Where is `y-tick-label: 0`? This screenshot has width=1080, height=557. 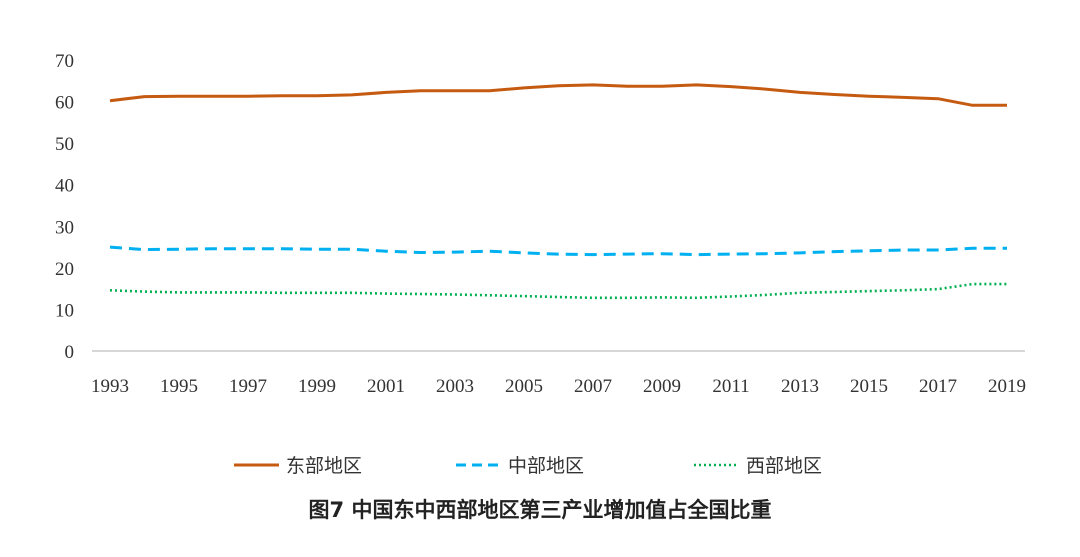
y-tick-label: 0 is located at coordinates (70, 352).